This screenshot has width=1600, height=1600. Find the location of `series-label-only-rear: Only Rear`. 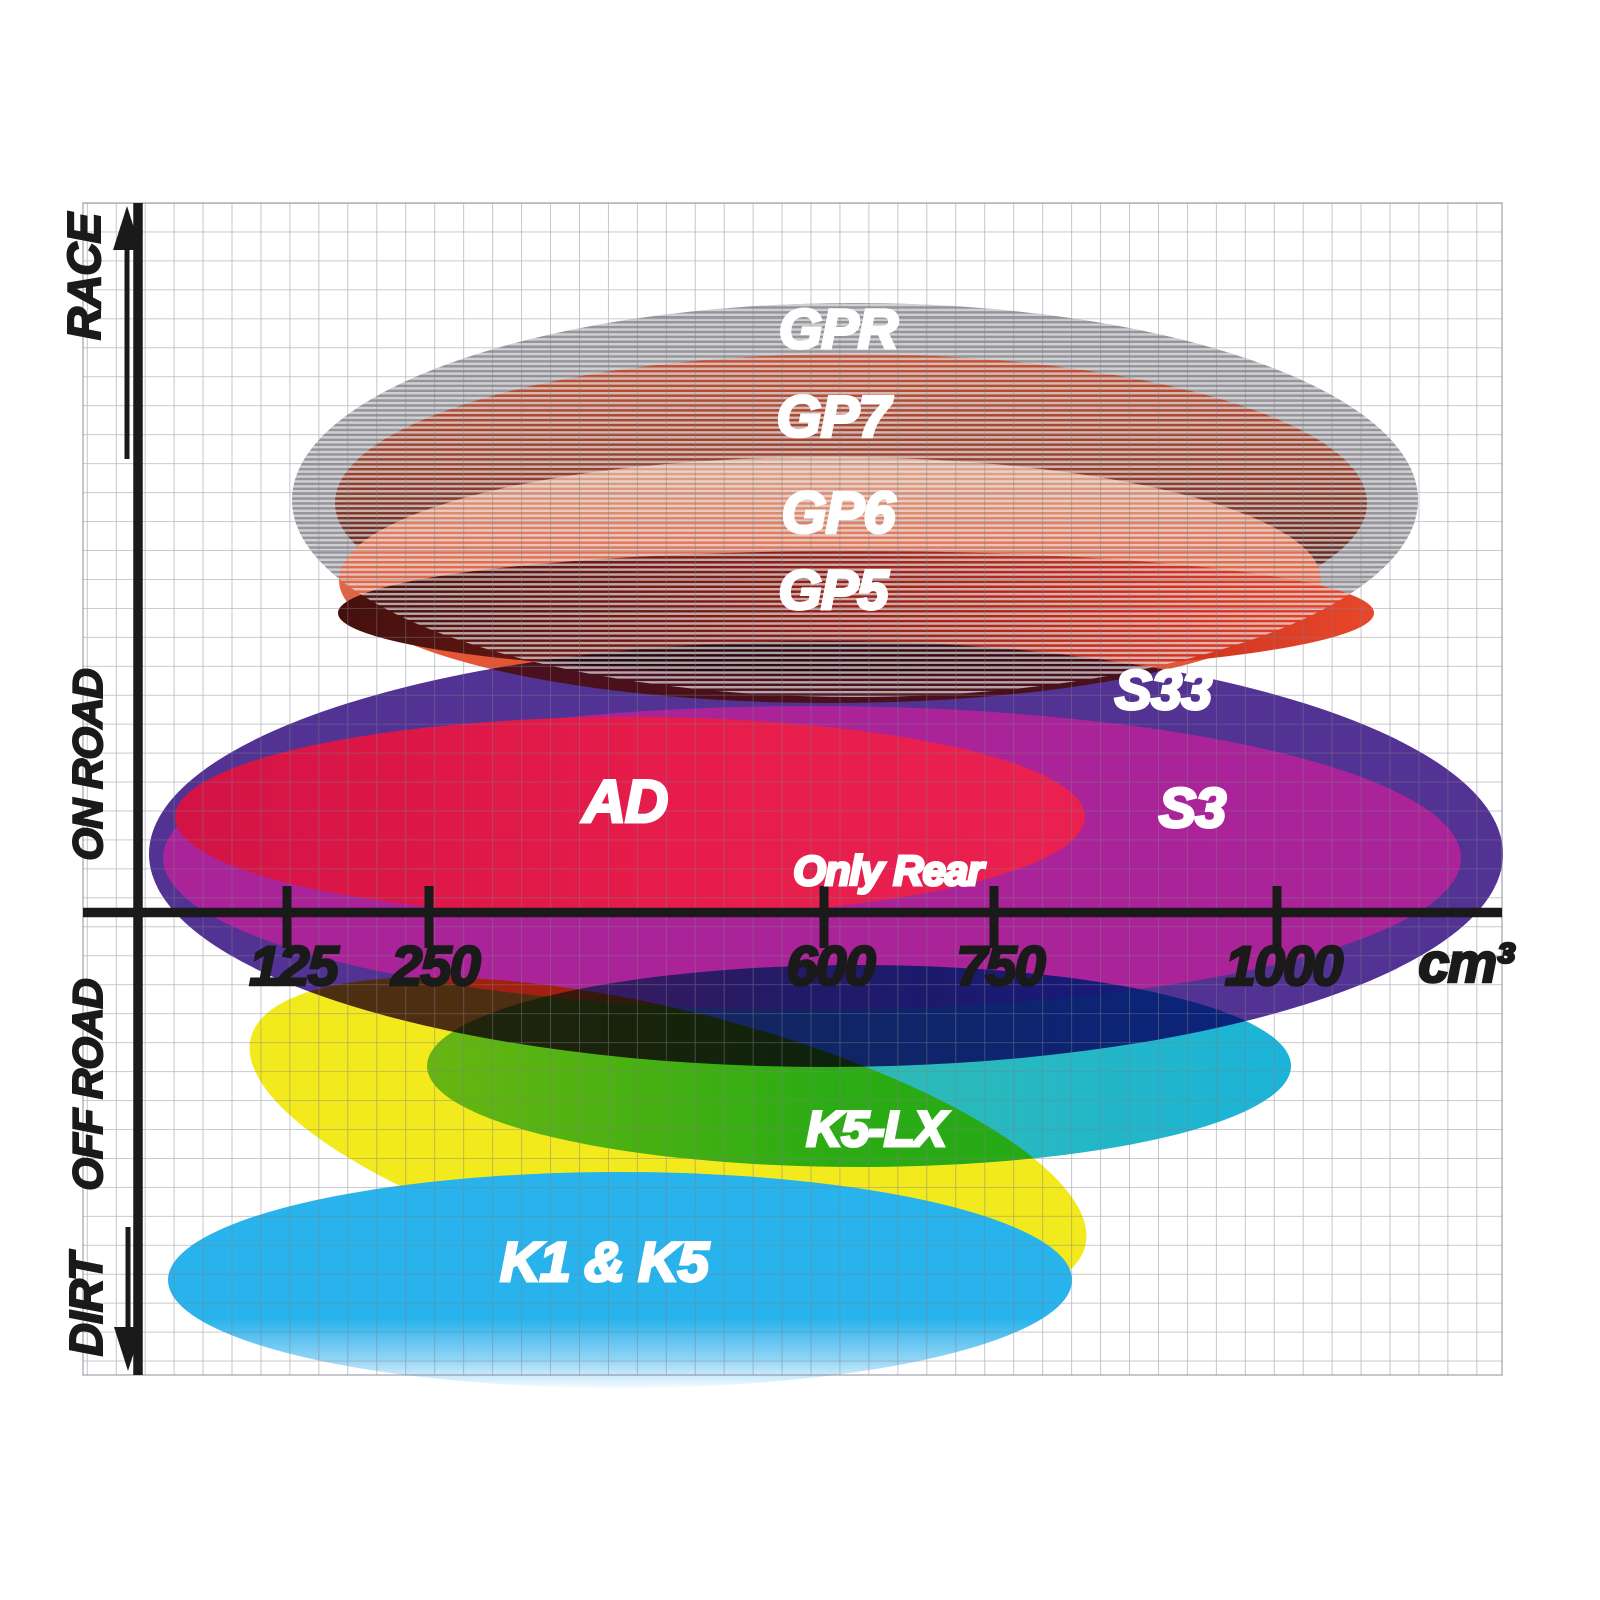

series-label-only-rear: Only Rear is located at coordinates (889, 870).